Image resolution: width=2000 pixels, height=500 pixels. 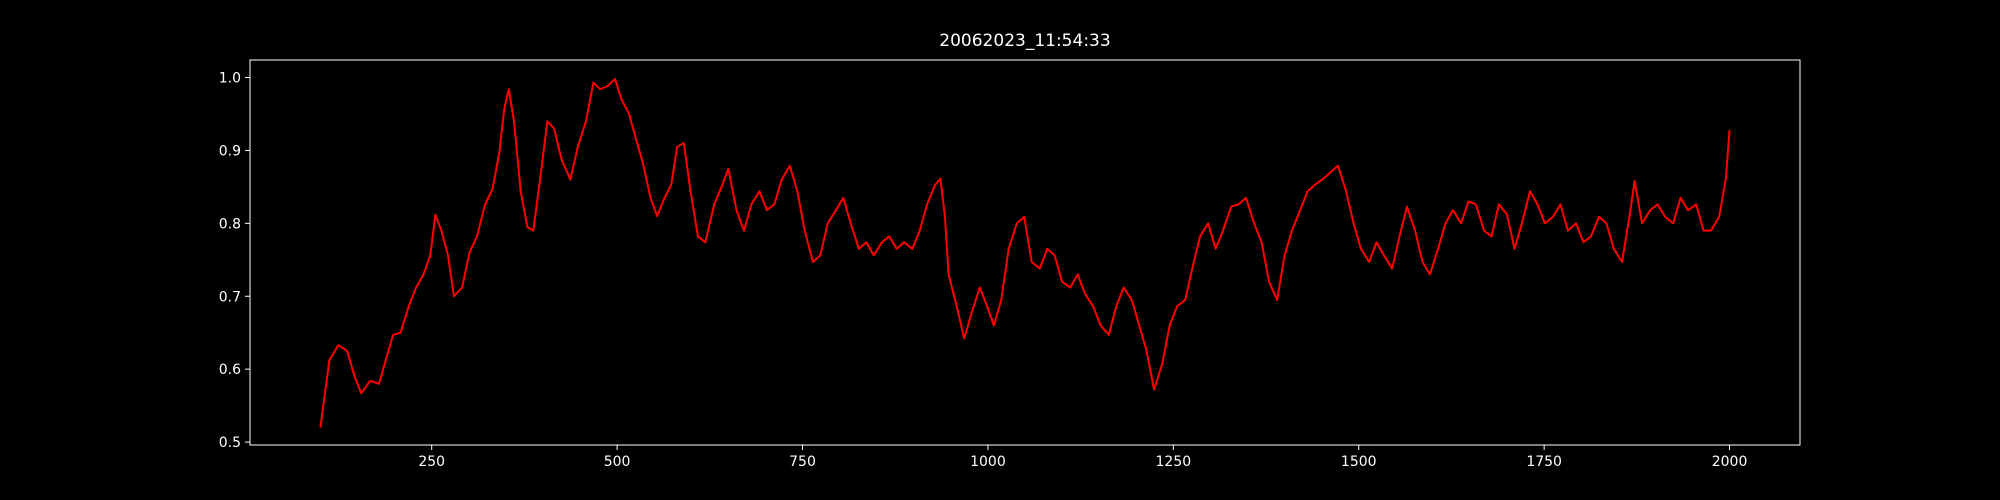 I want to click on x-tick-label: 1250, so click(x=1174, y=462).